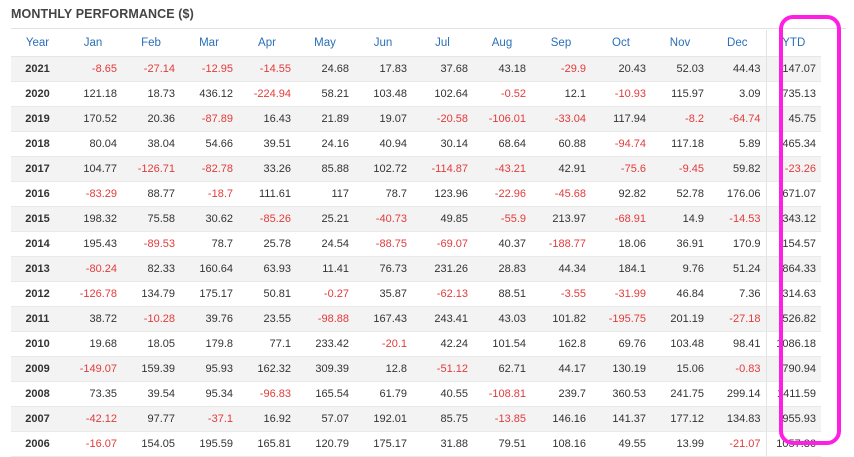  What do you see at coordinates (561, 294) in the screenshot?
I see `month-value-cell: -3.55` at bounding box center [561, 294].